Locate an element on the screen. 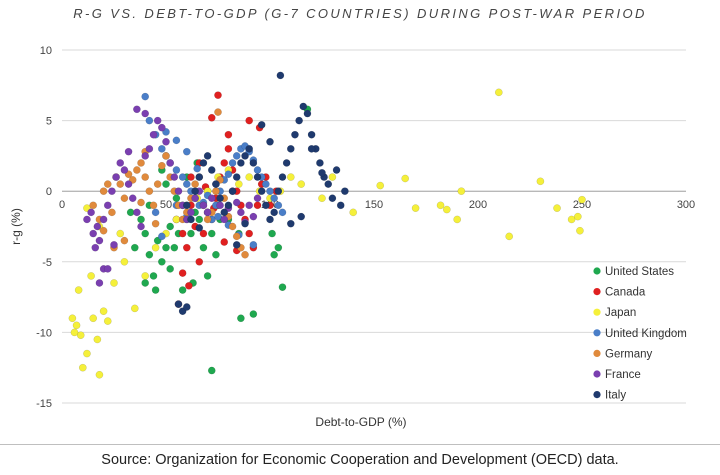  y-tick-label-0: -15 is located at coordinates (44, 404).